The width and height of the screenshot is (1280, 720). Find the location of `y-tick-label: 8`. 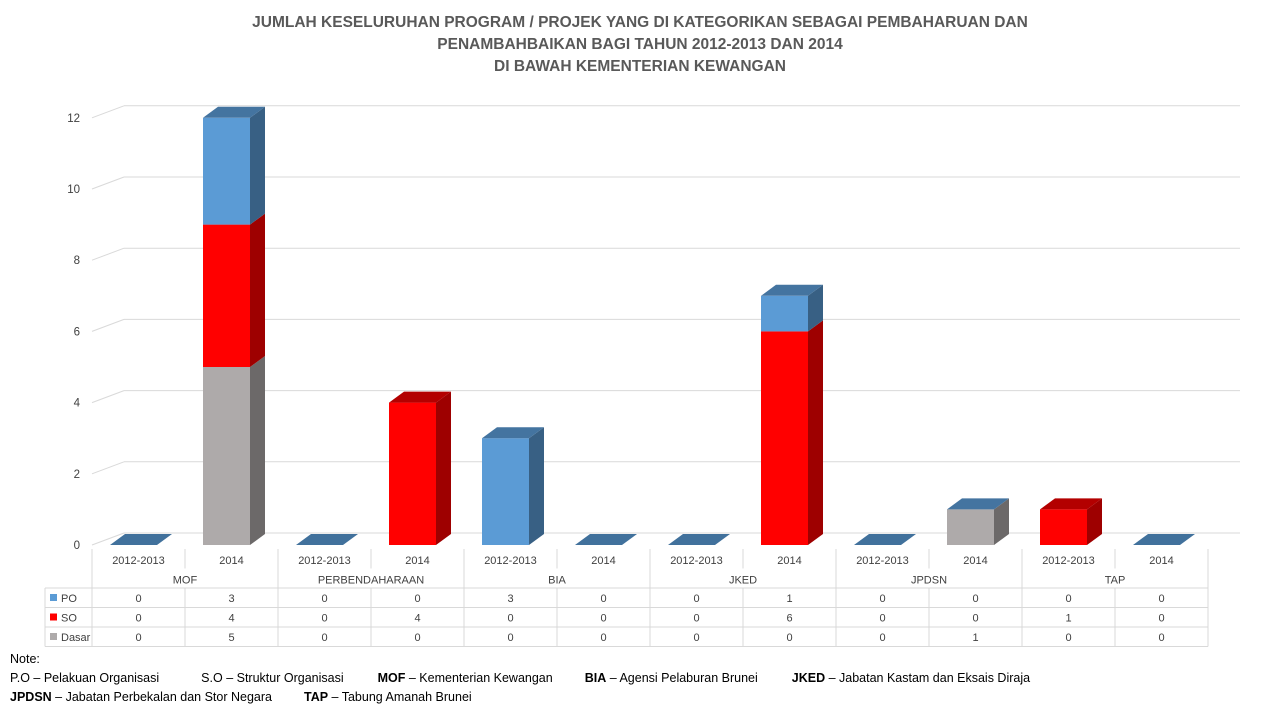

y-tick-label: 8 is located at coordinates (77, 261).